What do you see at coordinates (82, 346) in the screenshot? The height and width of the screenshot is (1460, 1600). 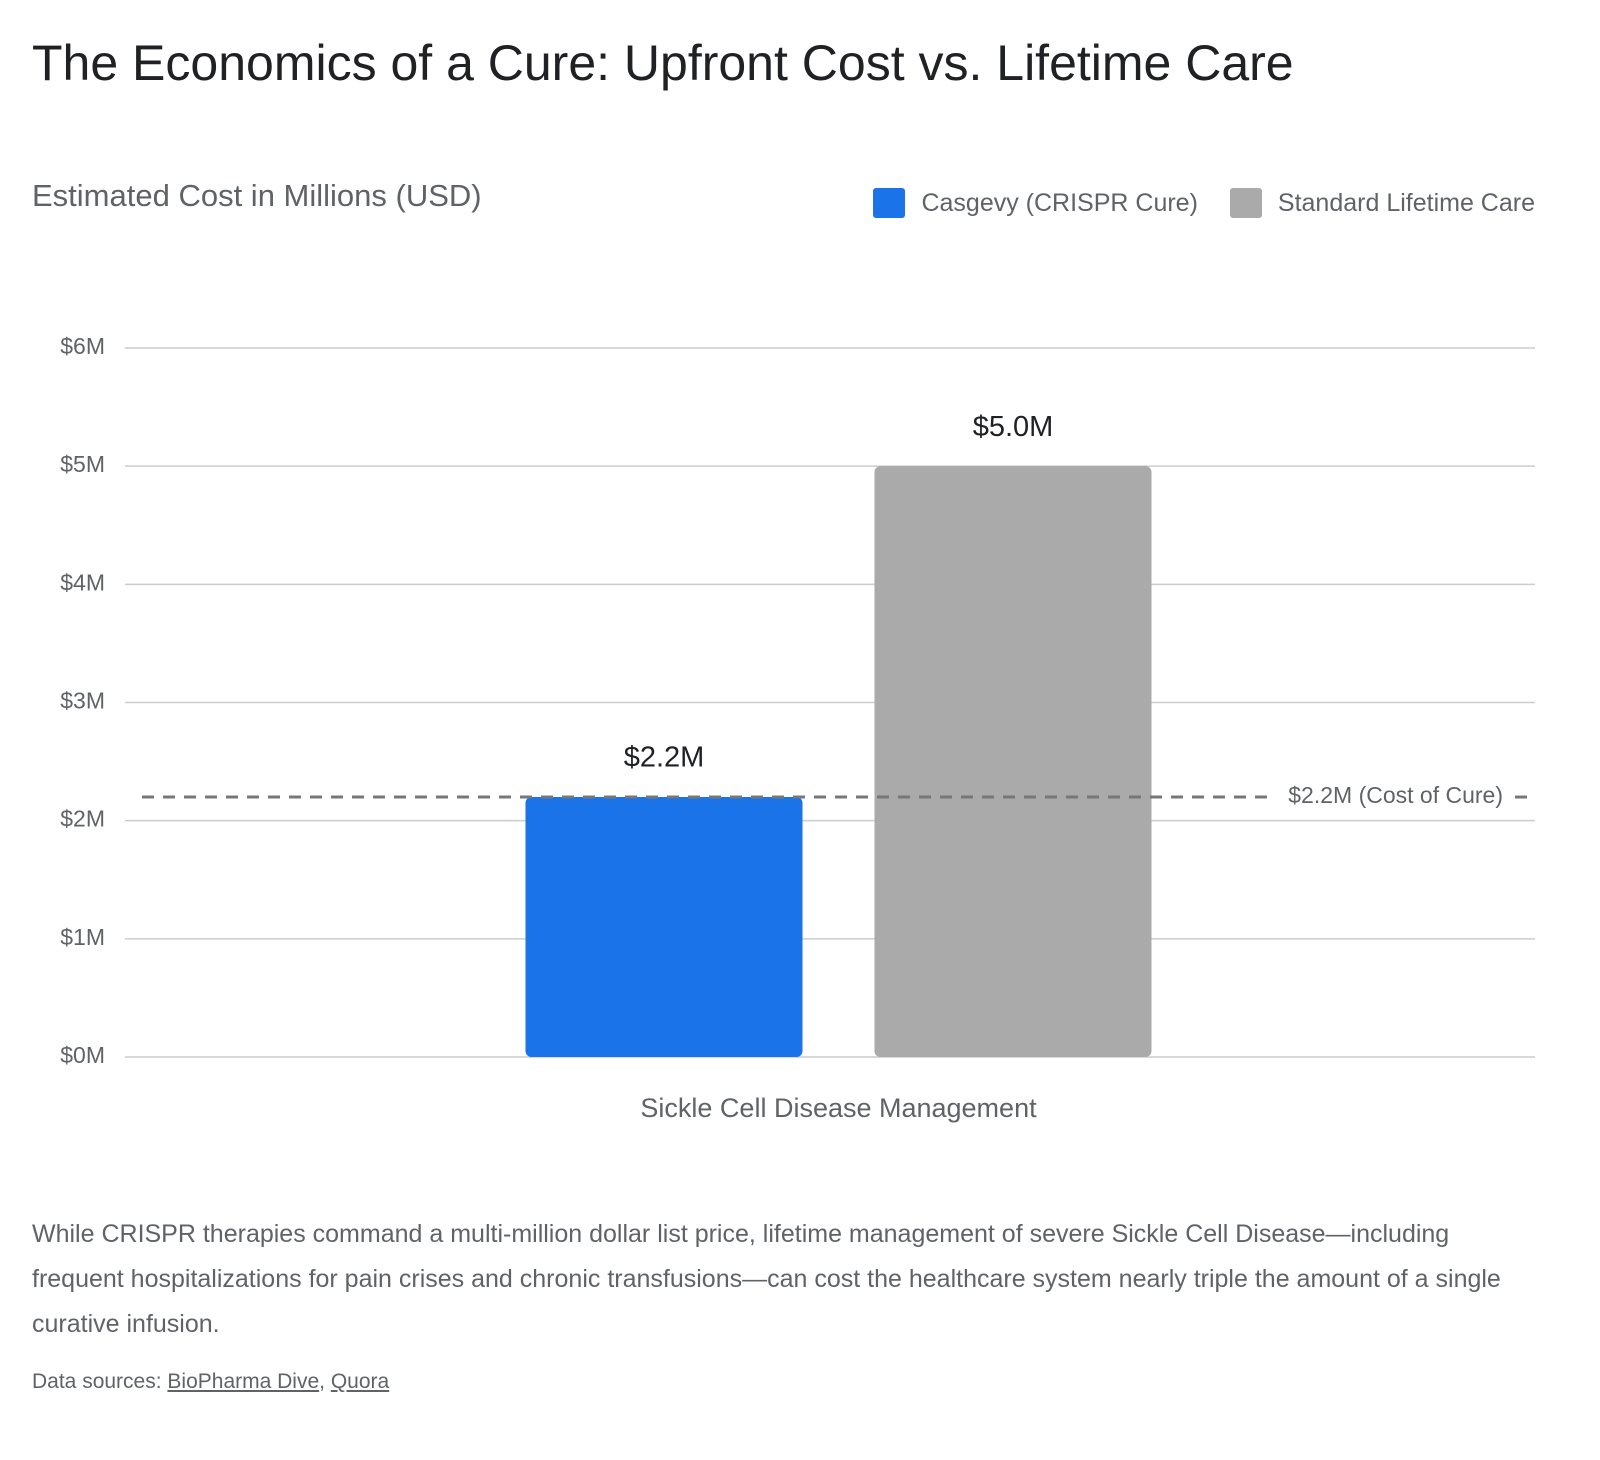 I see `y-tick-label: $6M` at bounding box center [82, 346].